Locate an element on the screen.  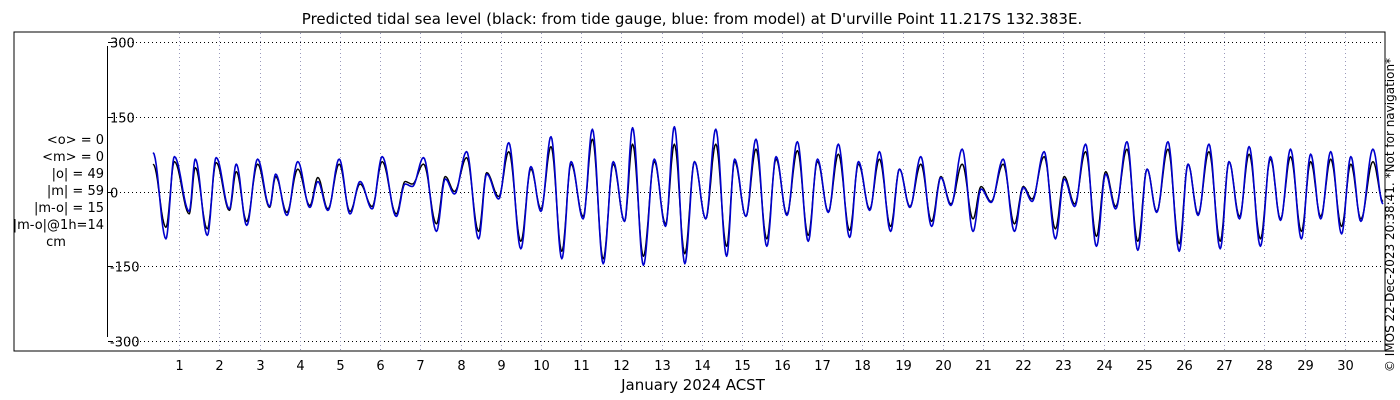
x-tick-label: 23 is located at coordinates (1063, 366).